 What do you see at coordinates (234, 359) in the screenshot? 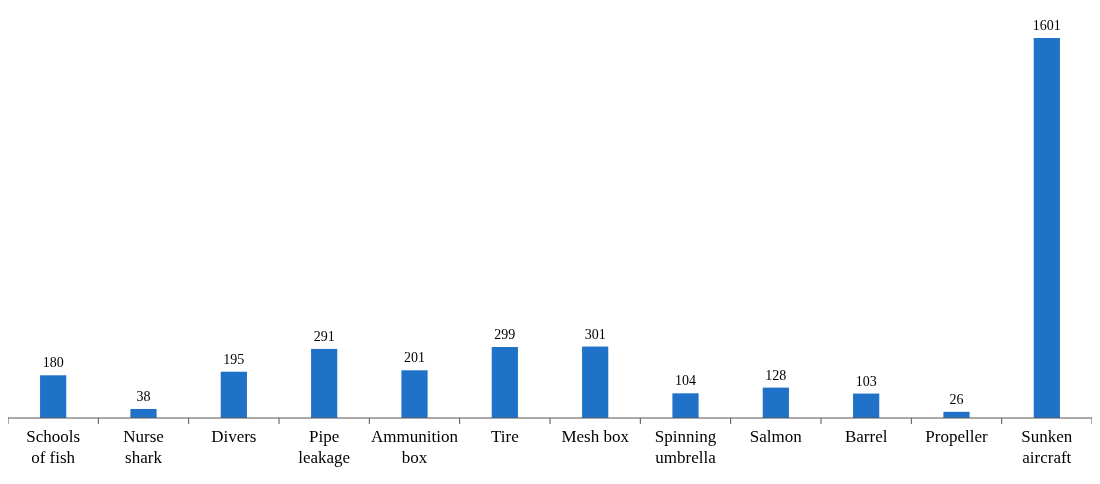
I see `data-label: 195` at bounding box center [234, 359].